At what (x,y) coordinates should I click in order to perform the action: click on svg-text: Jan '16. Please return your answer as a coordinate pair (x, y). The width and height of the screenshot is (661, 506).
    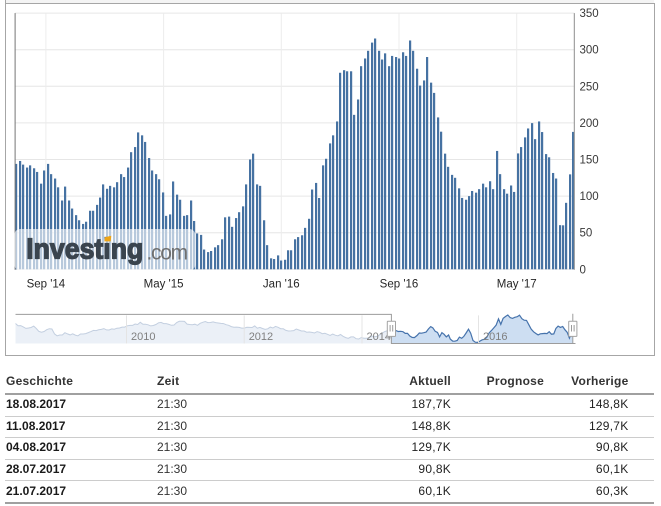
    Looking at the image, I should click on (281, 285).